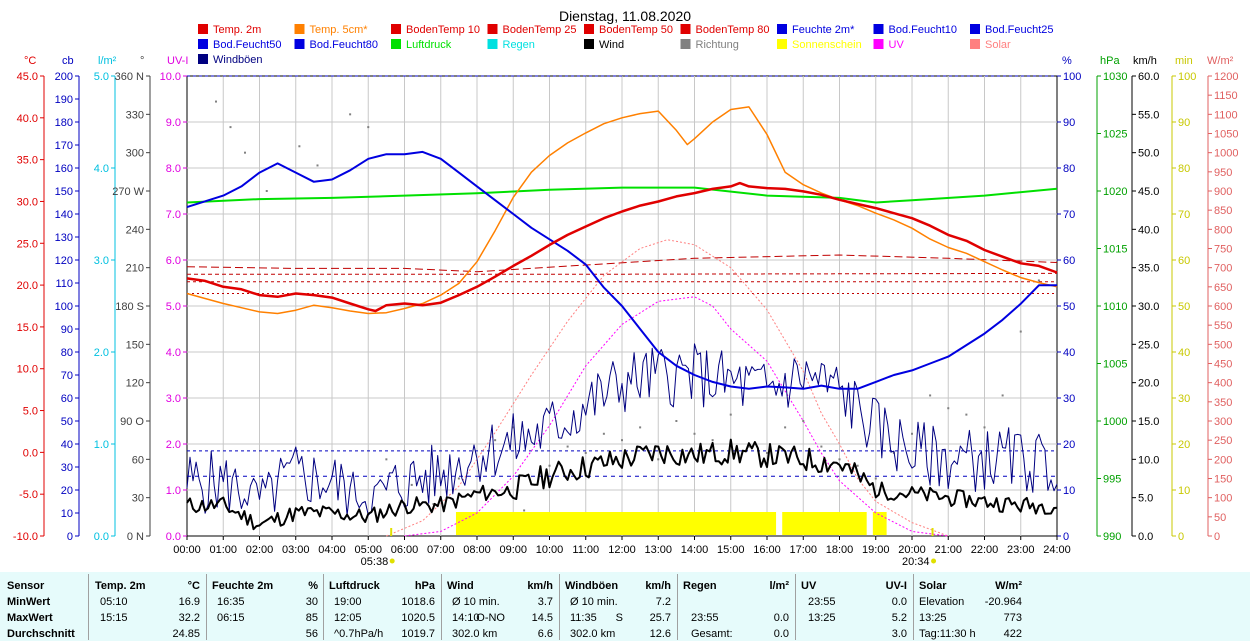  Describe the element at coordinates (816, 30) in the screenshot. I see `legend-item: Feuchte 2m*` at that location.